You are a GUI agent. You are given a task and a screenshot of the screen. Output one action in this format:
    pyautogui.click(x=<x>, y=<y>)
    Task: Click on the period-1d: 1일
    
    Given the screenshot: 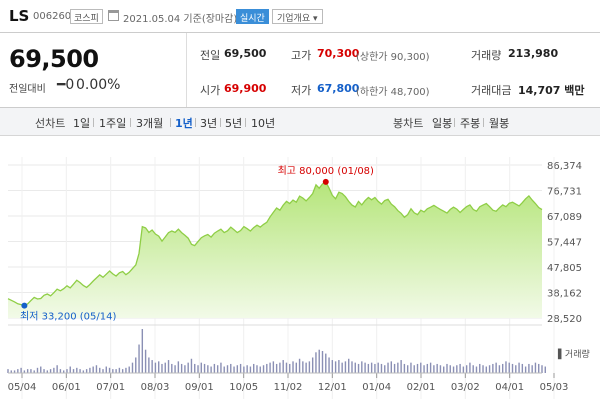 What is the action you would take?
    pyautogui.click(x=82, y=123)
    